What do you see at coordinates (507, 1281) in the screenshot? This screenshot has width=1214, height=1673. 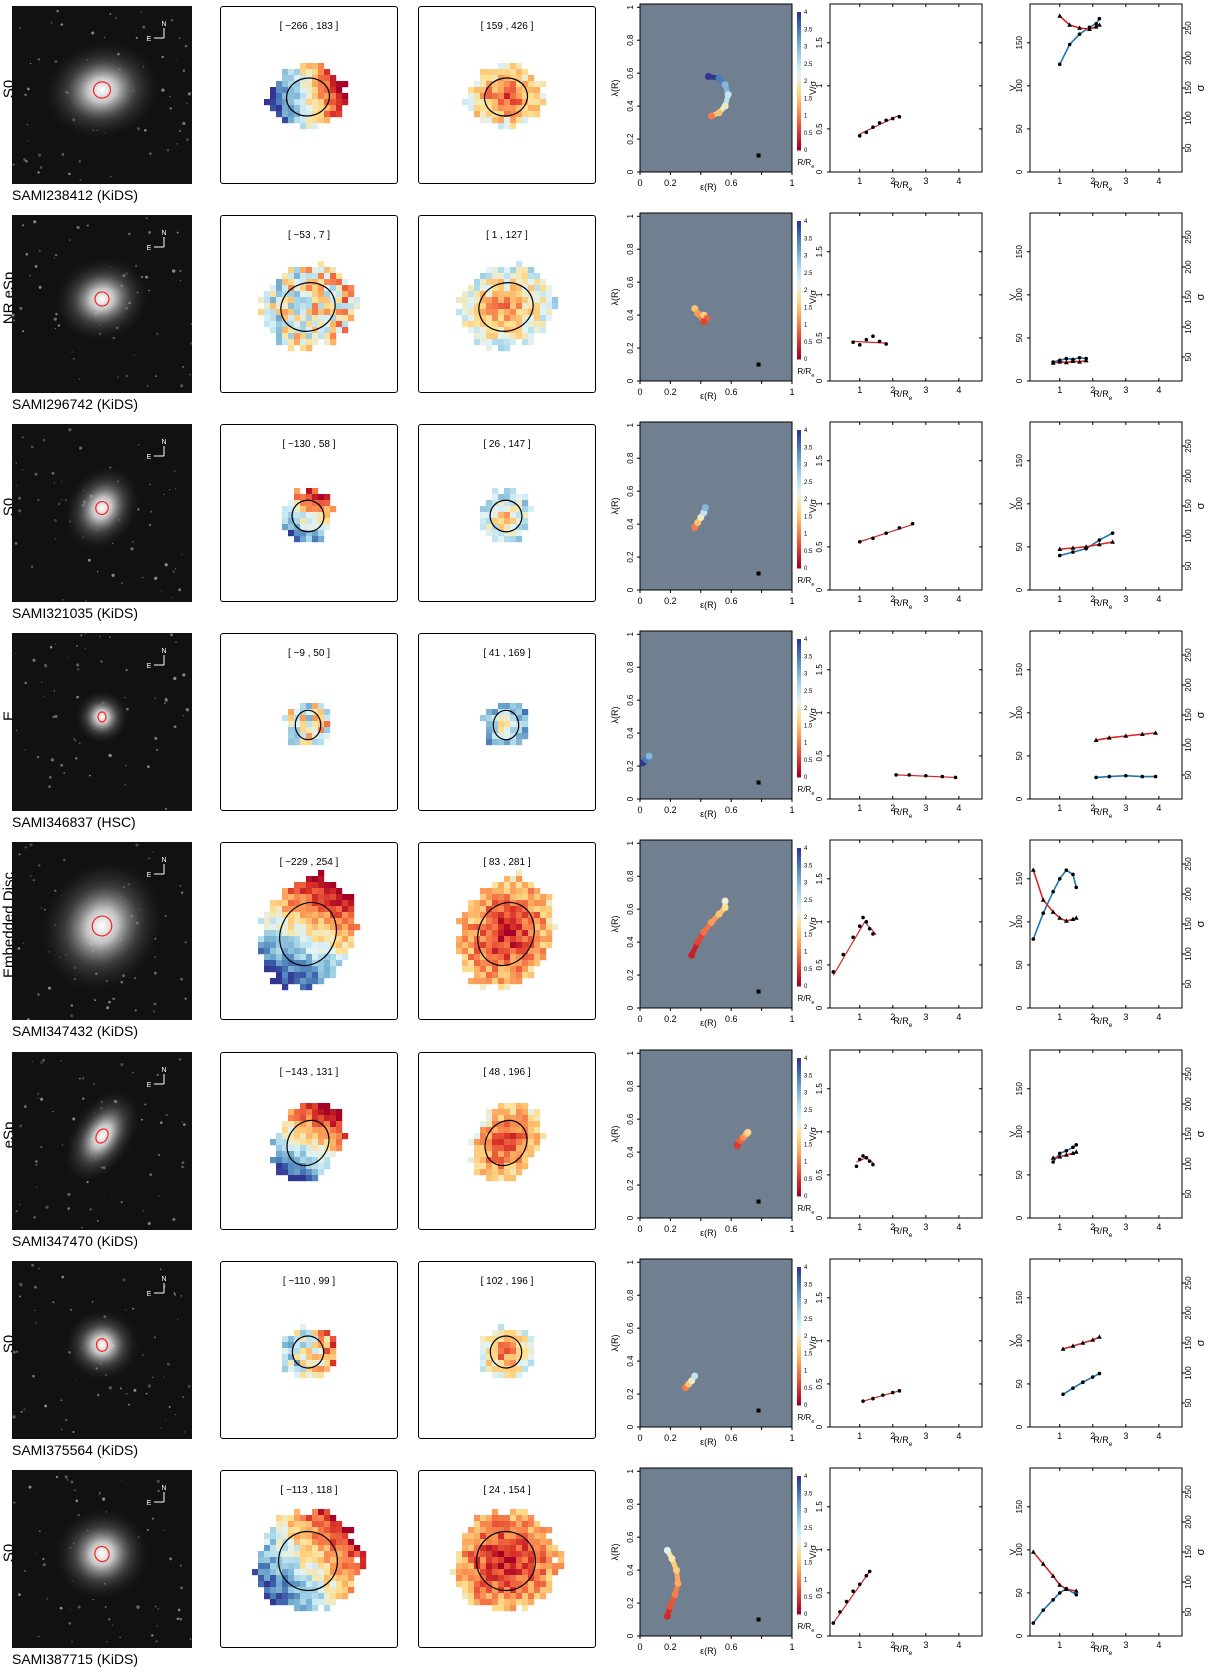 I see `dispersion-range-label: [ 102 , 196 ]` at bounding box center [507, 1281].